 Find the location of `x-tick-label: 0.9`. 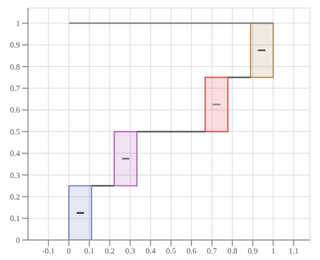

x-tick-label: 0.9 is located at coordinates (253, 251).